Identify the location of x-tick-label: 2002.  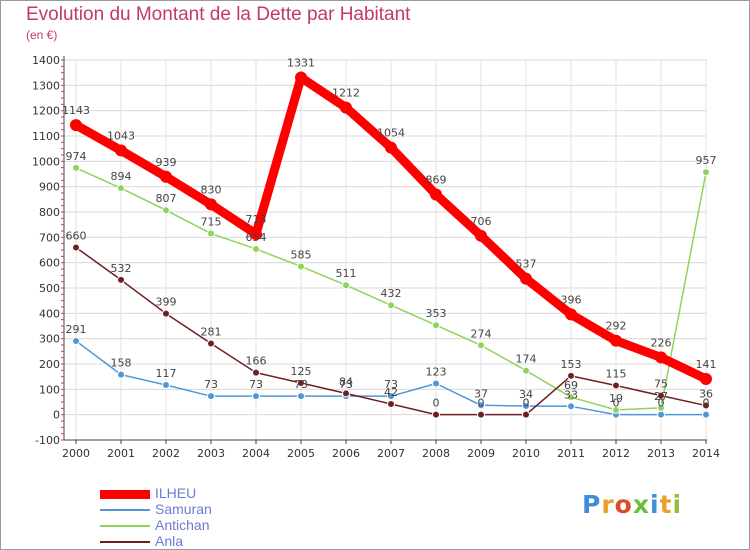
(166, 453).